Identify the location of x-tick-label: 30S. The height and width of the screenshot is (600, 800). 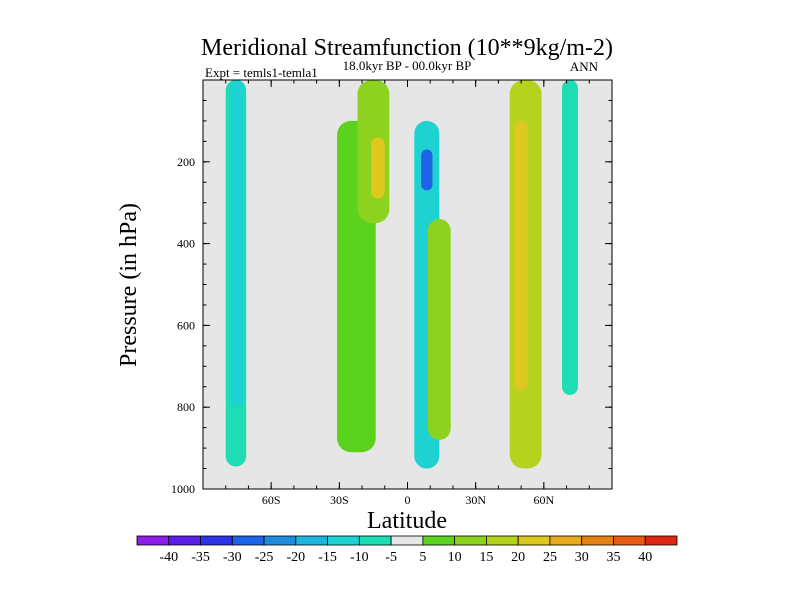
(339, 500).